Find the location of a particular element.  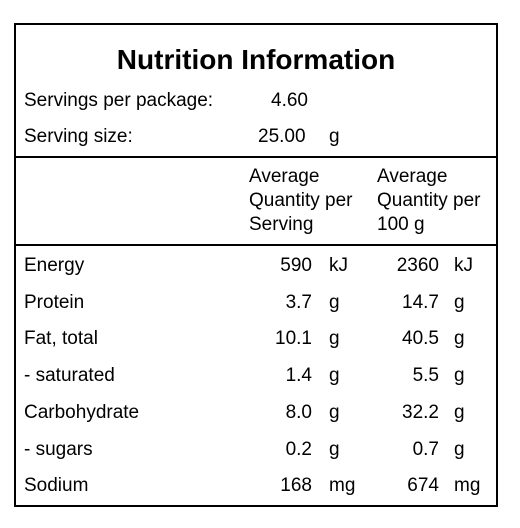

serving-value: 10.1 is located at coordinates (293, 338).